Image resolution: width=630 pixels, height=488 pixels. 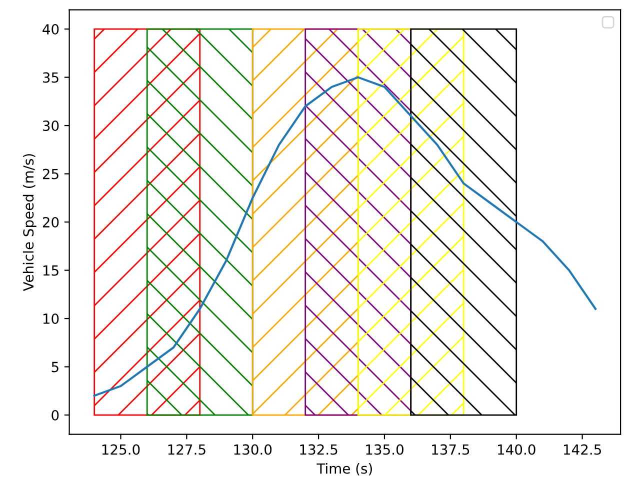 I want to click on y-tick-label: 15, so click(x=50, y=270).